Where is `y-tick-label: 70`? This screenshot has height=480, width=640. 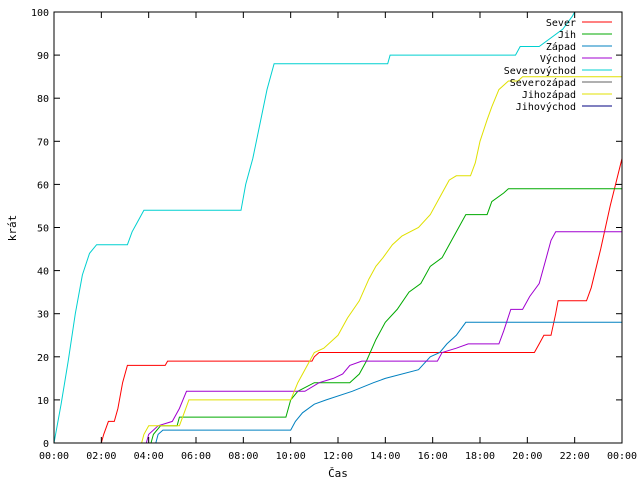
y-tick-label: 70 is located at coordinates (43, 142).